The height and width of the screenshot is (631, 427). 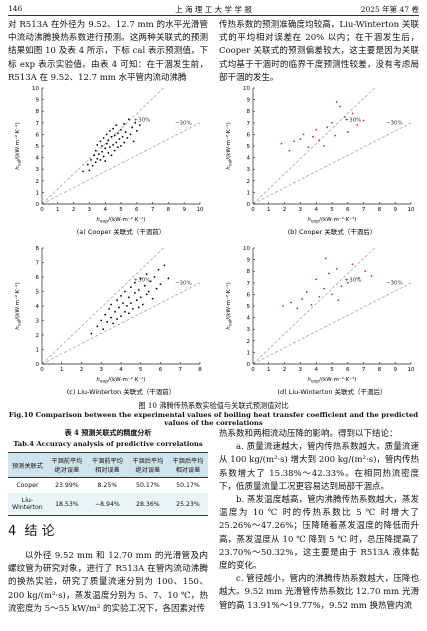 I want to click on x-tick-label: 6, so click(x=348, y=370).